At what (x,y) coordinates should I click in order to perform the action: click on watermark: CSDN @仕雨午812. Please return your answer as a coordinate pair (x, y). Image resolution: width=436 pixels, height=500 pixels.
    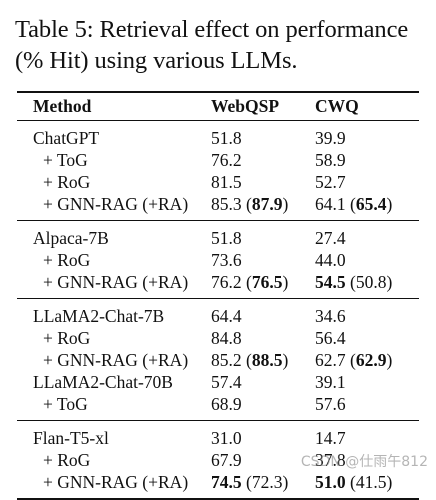
    Looking at the image, I should click on (364, 462).